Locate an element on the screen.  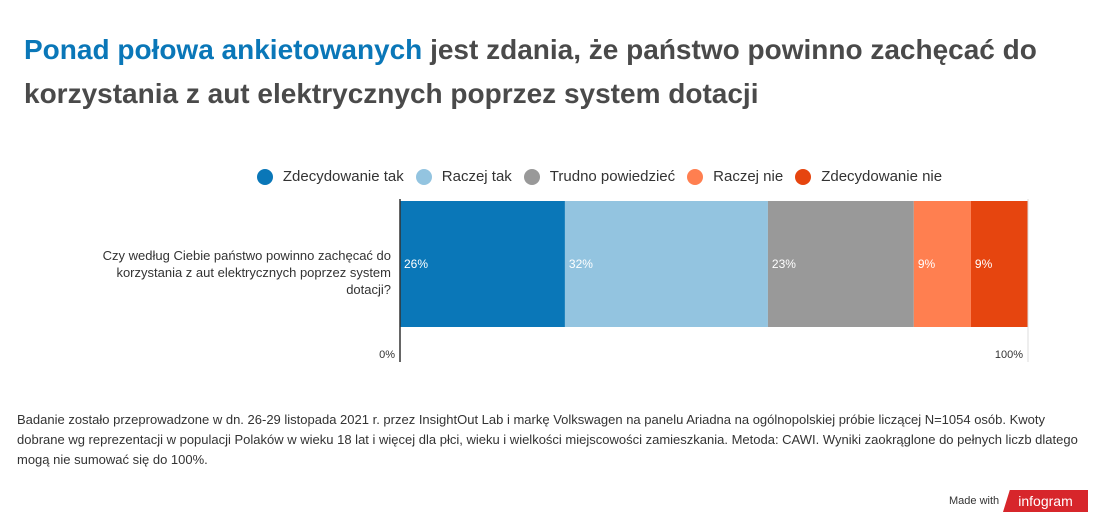
tick-label: 0% is located at coordinates (387, 355).